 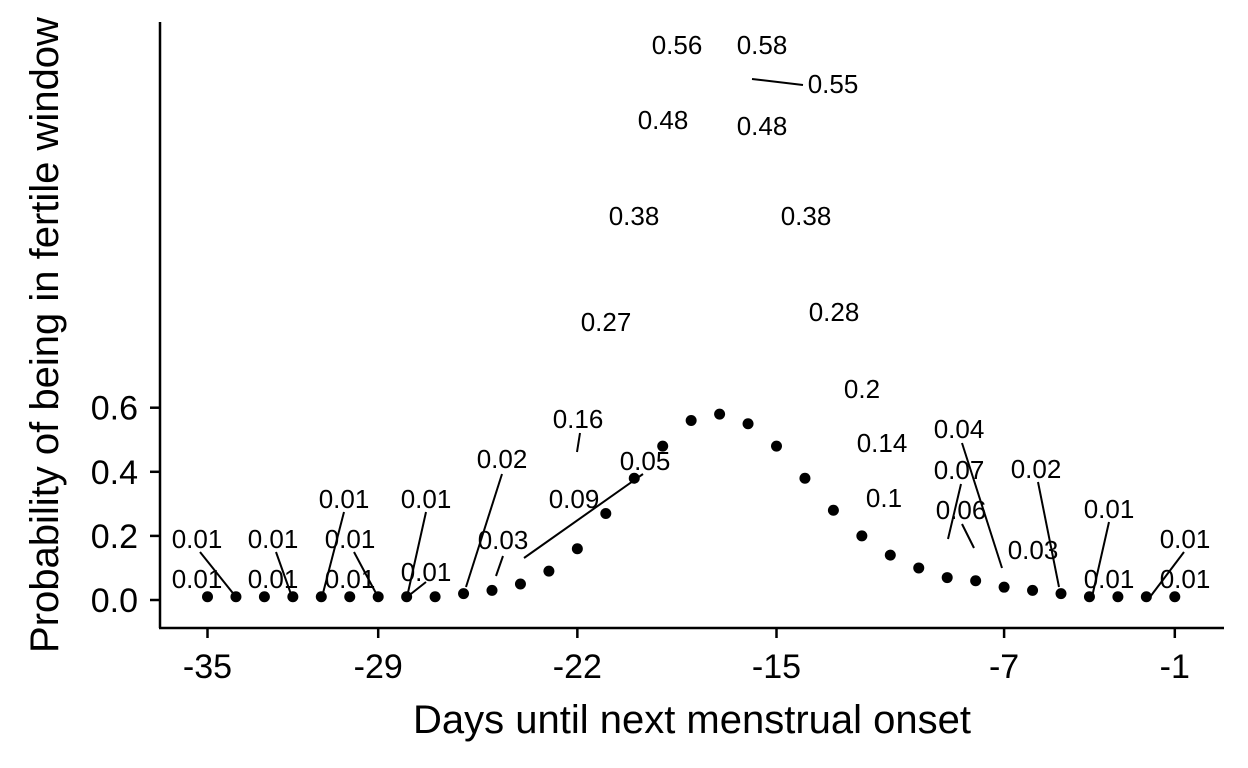 I want to click on y-tick-label: 0.0, so click(x=114, y=601).